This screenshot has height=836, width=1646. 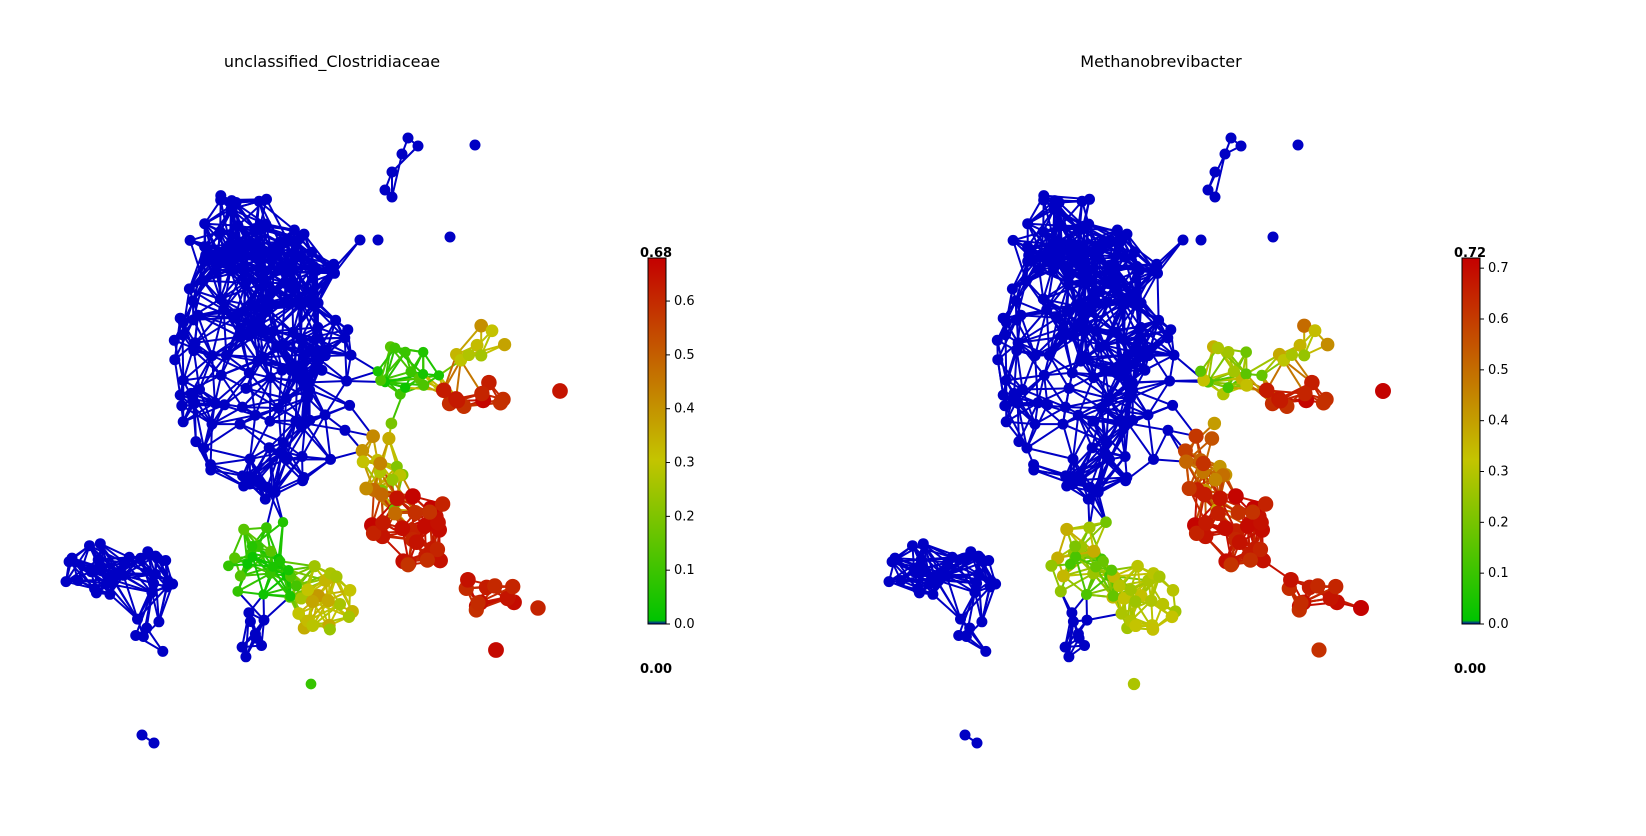 I want to click on colorbar-gradient, so click(x=657, y=441).